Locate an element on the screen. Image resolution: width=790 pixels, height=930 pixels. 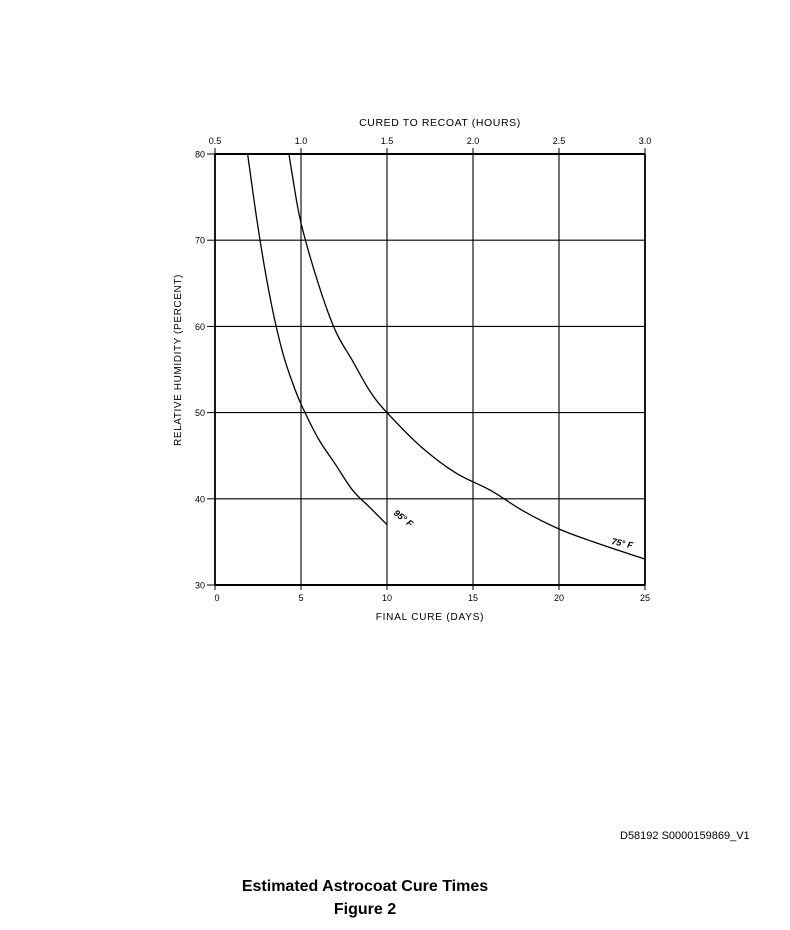
top-tick-label: 3.0 is located at coordinates (645, 141).